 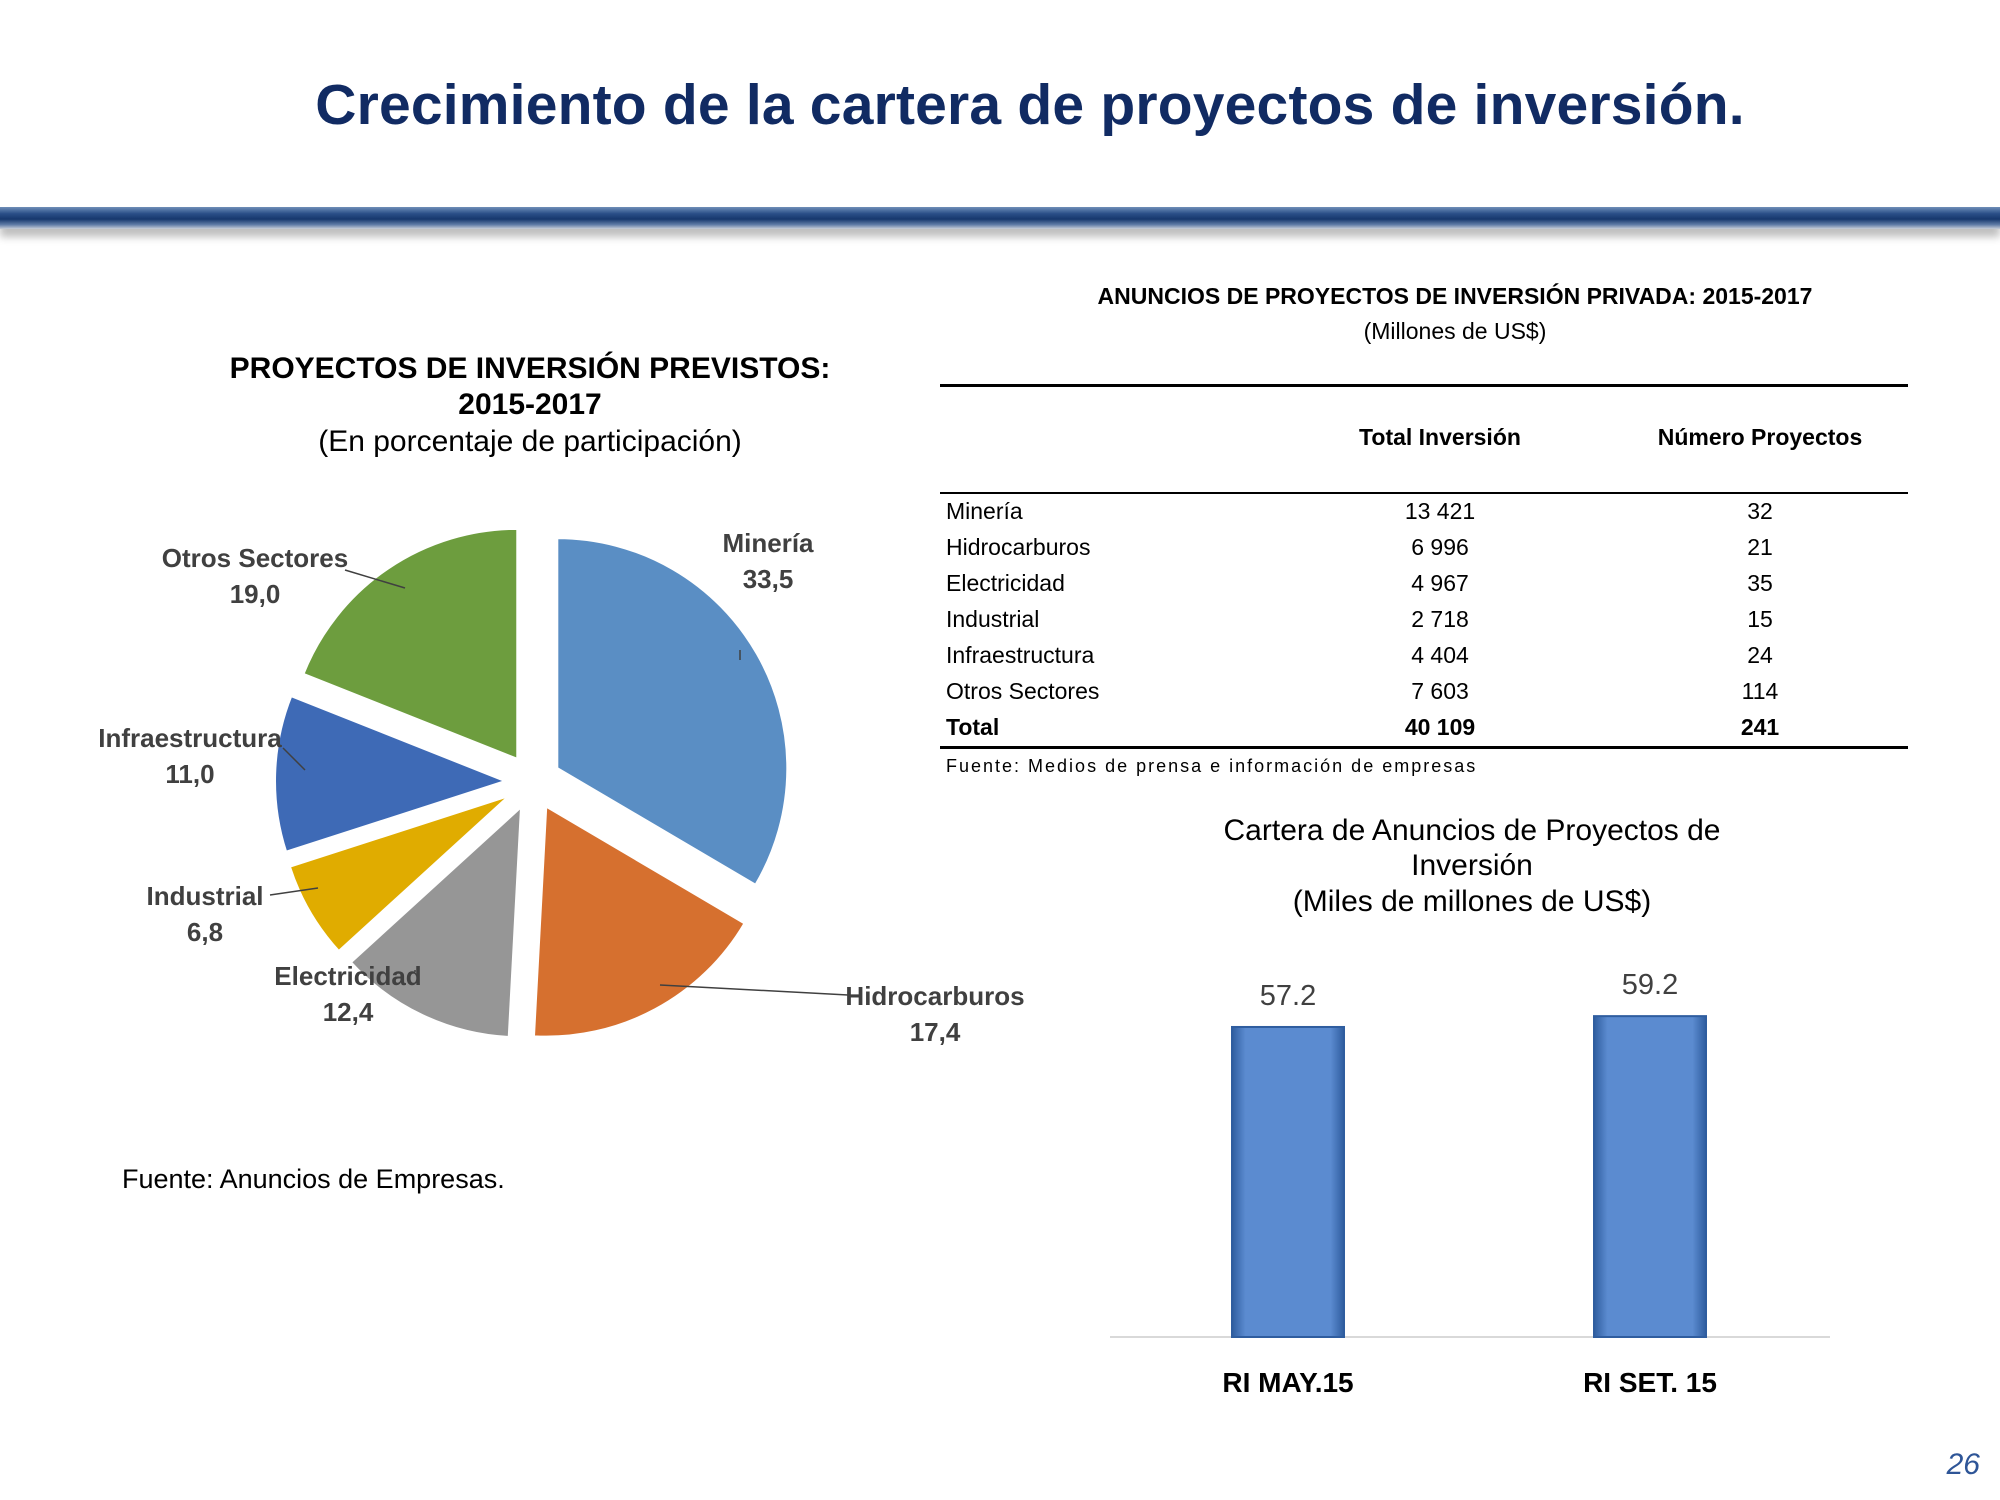 What do you see at coordinates (1760, 691) in the screenshot?
I see `row-projects: 114` at bounding box center [1760, 691].